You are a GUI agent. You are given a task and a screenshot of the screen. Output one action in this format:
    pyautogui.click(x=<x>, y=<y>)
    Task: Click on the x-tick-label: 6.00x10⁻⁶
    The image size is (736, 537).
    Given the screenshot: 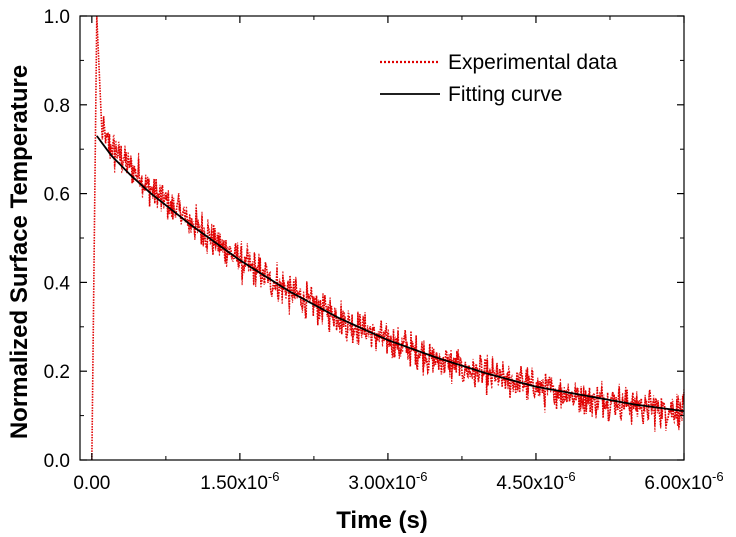 What is the action you would take?
    pyautogui.click(x=683, y=481)
    